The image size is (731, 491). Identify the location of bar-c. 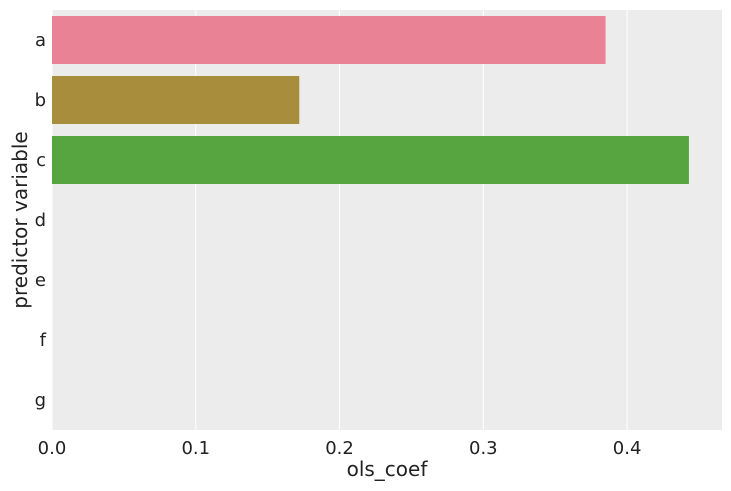
(370, 160).